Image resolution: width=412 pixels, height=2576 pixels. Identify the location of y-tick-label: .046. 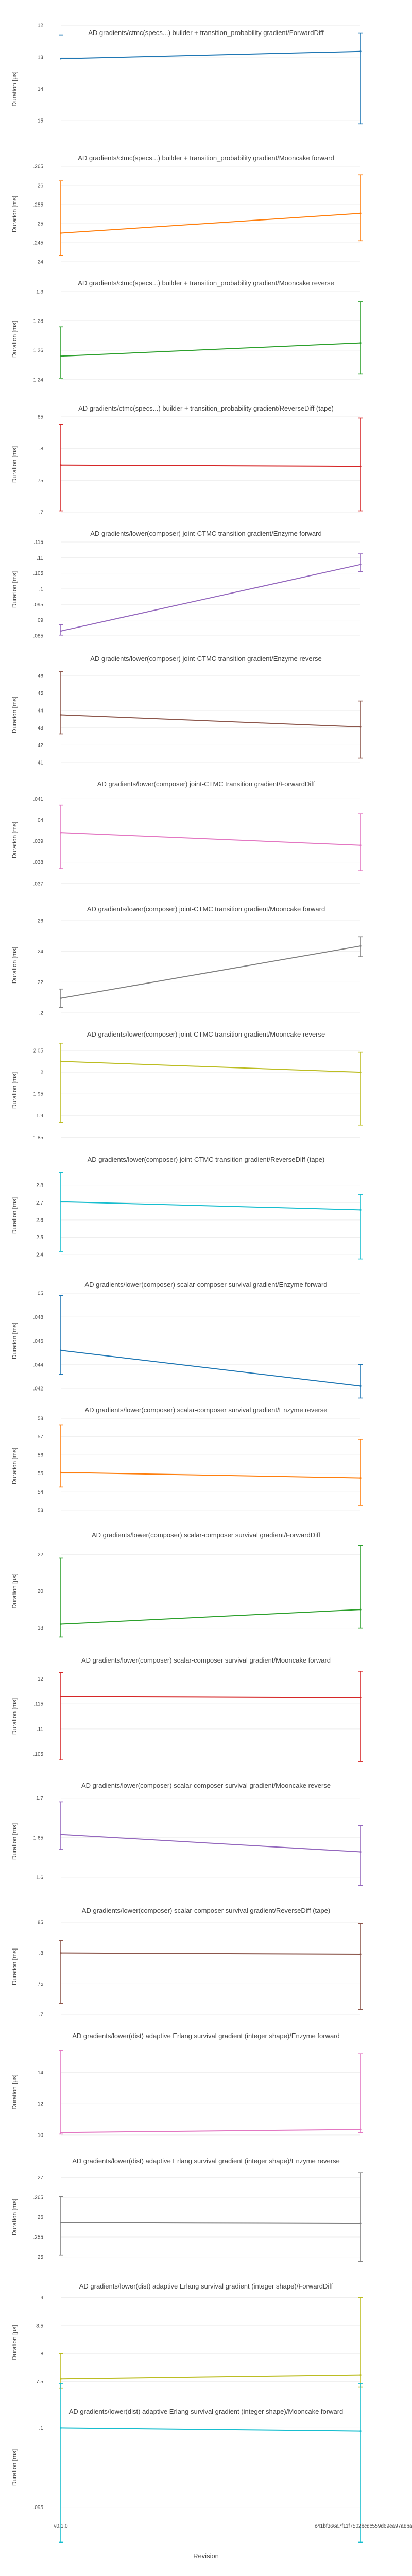
(38, 1341).